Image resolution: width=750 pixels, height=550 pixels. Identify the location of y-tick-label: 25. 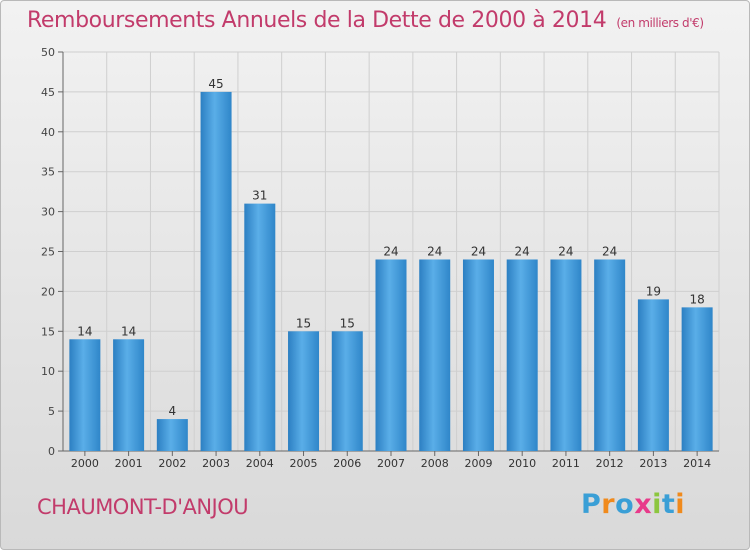
(48, 252).